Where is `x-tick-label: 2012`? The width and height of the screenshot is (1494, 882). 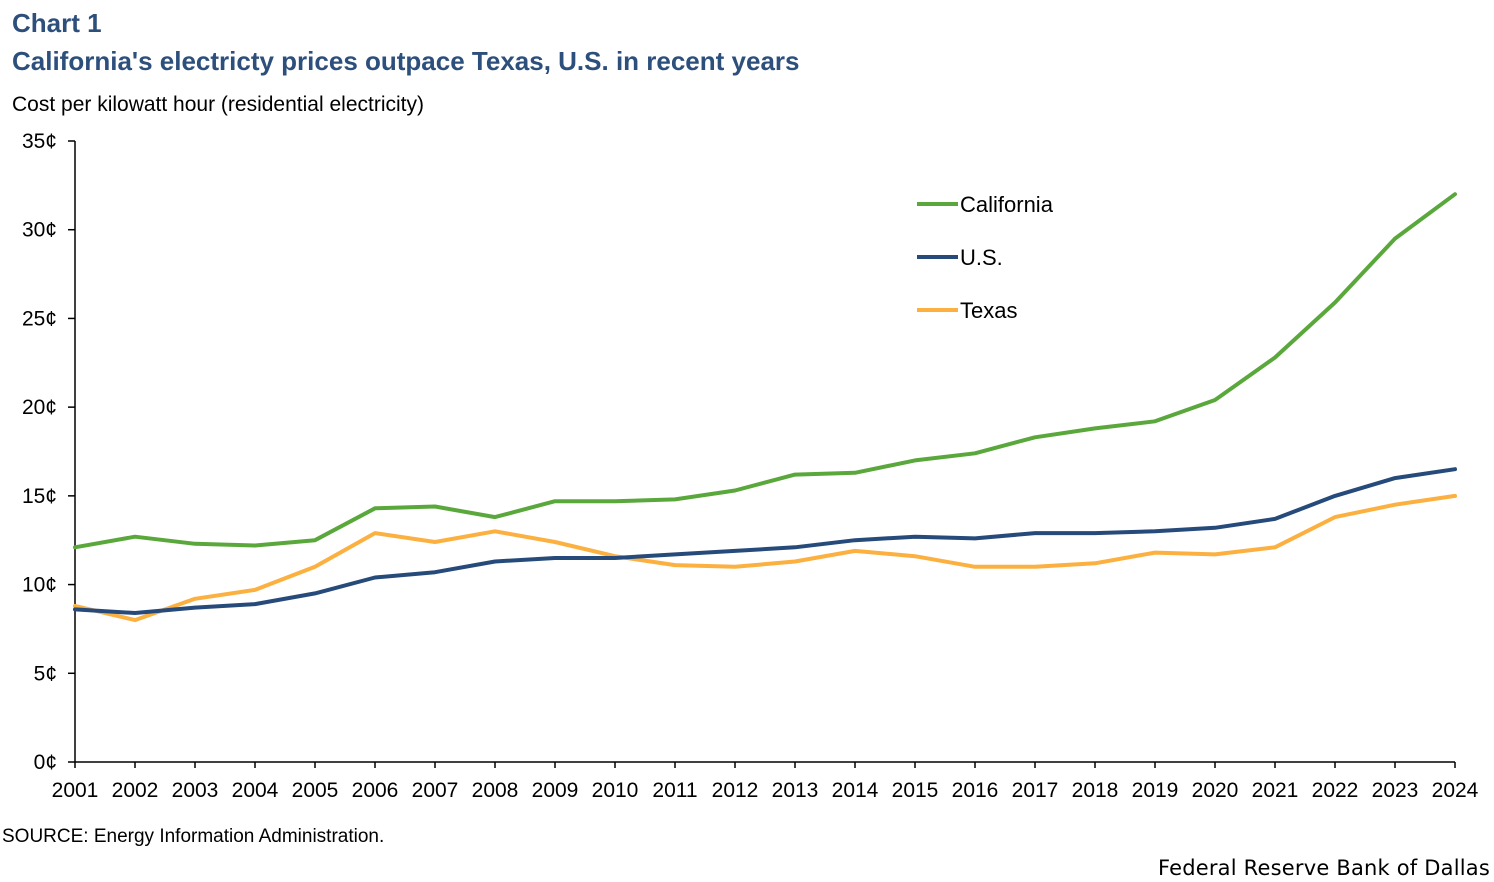 x-tick-label: 2012 is located at coordinates (735, 790).